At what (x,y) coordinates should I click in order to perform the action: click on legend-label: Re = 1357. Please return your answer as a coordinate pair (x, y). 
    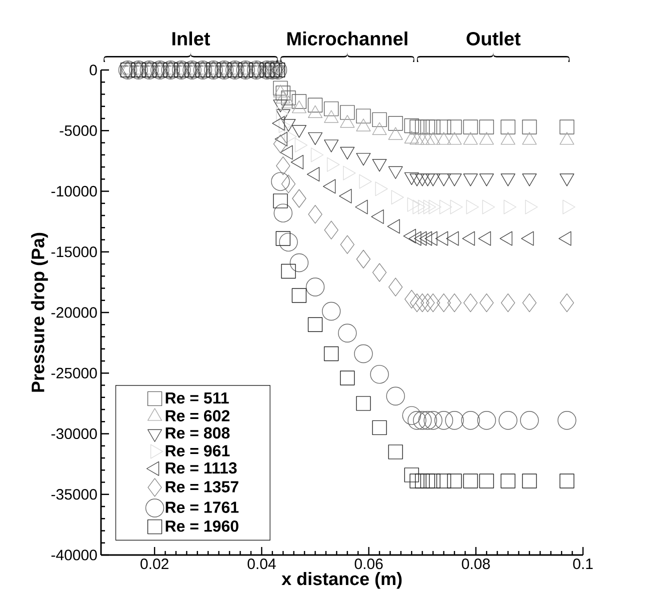
    Looking at the image, I should click on (202, 486).